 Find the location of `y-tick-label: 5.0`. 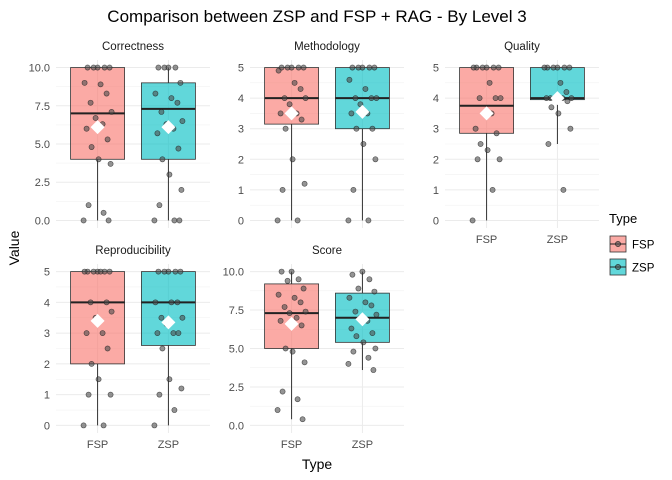

y-tick-label: 5.0 is located at coordinates (236, 350).